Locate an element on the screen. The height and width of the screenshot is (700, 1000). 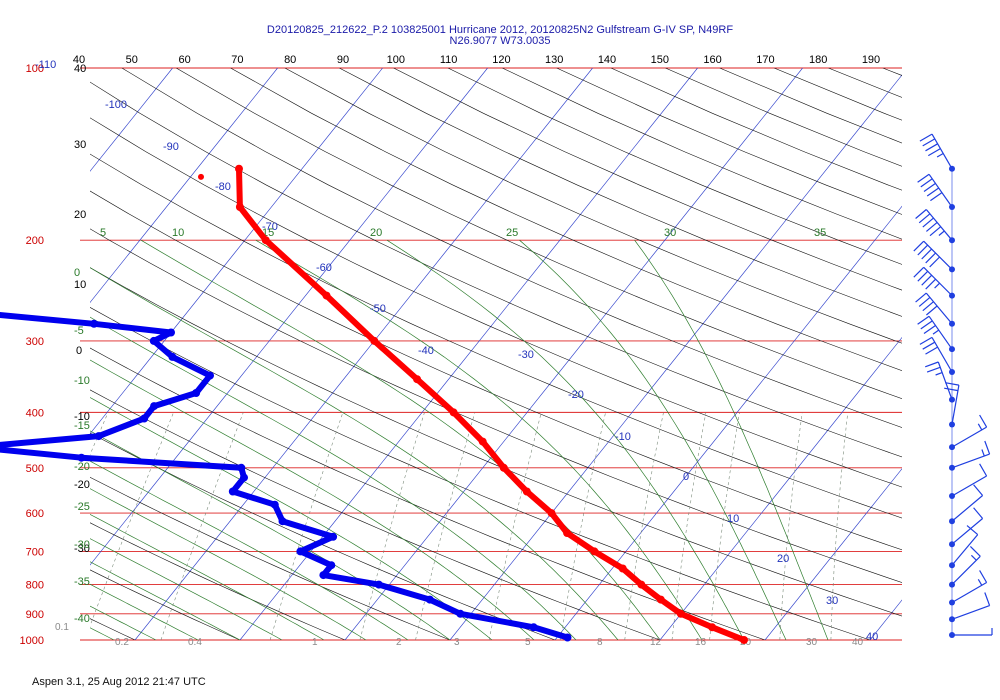
top-tick-140: 140 is located at coordinates (607, 60).